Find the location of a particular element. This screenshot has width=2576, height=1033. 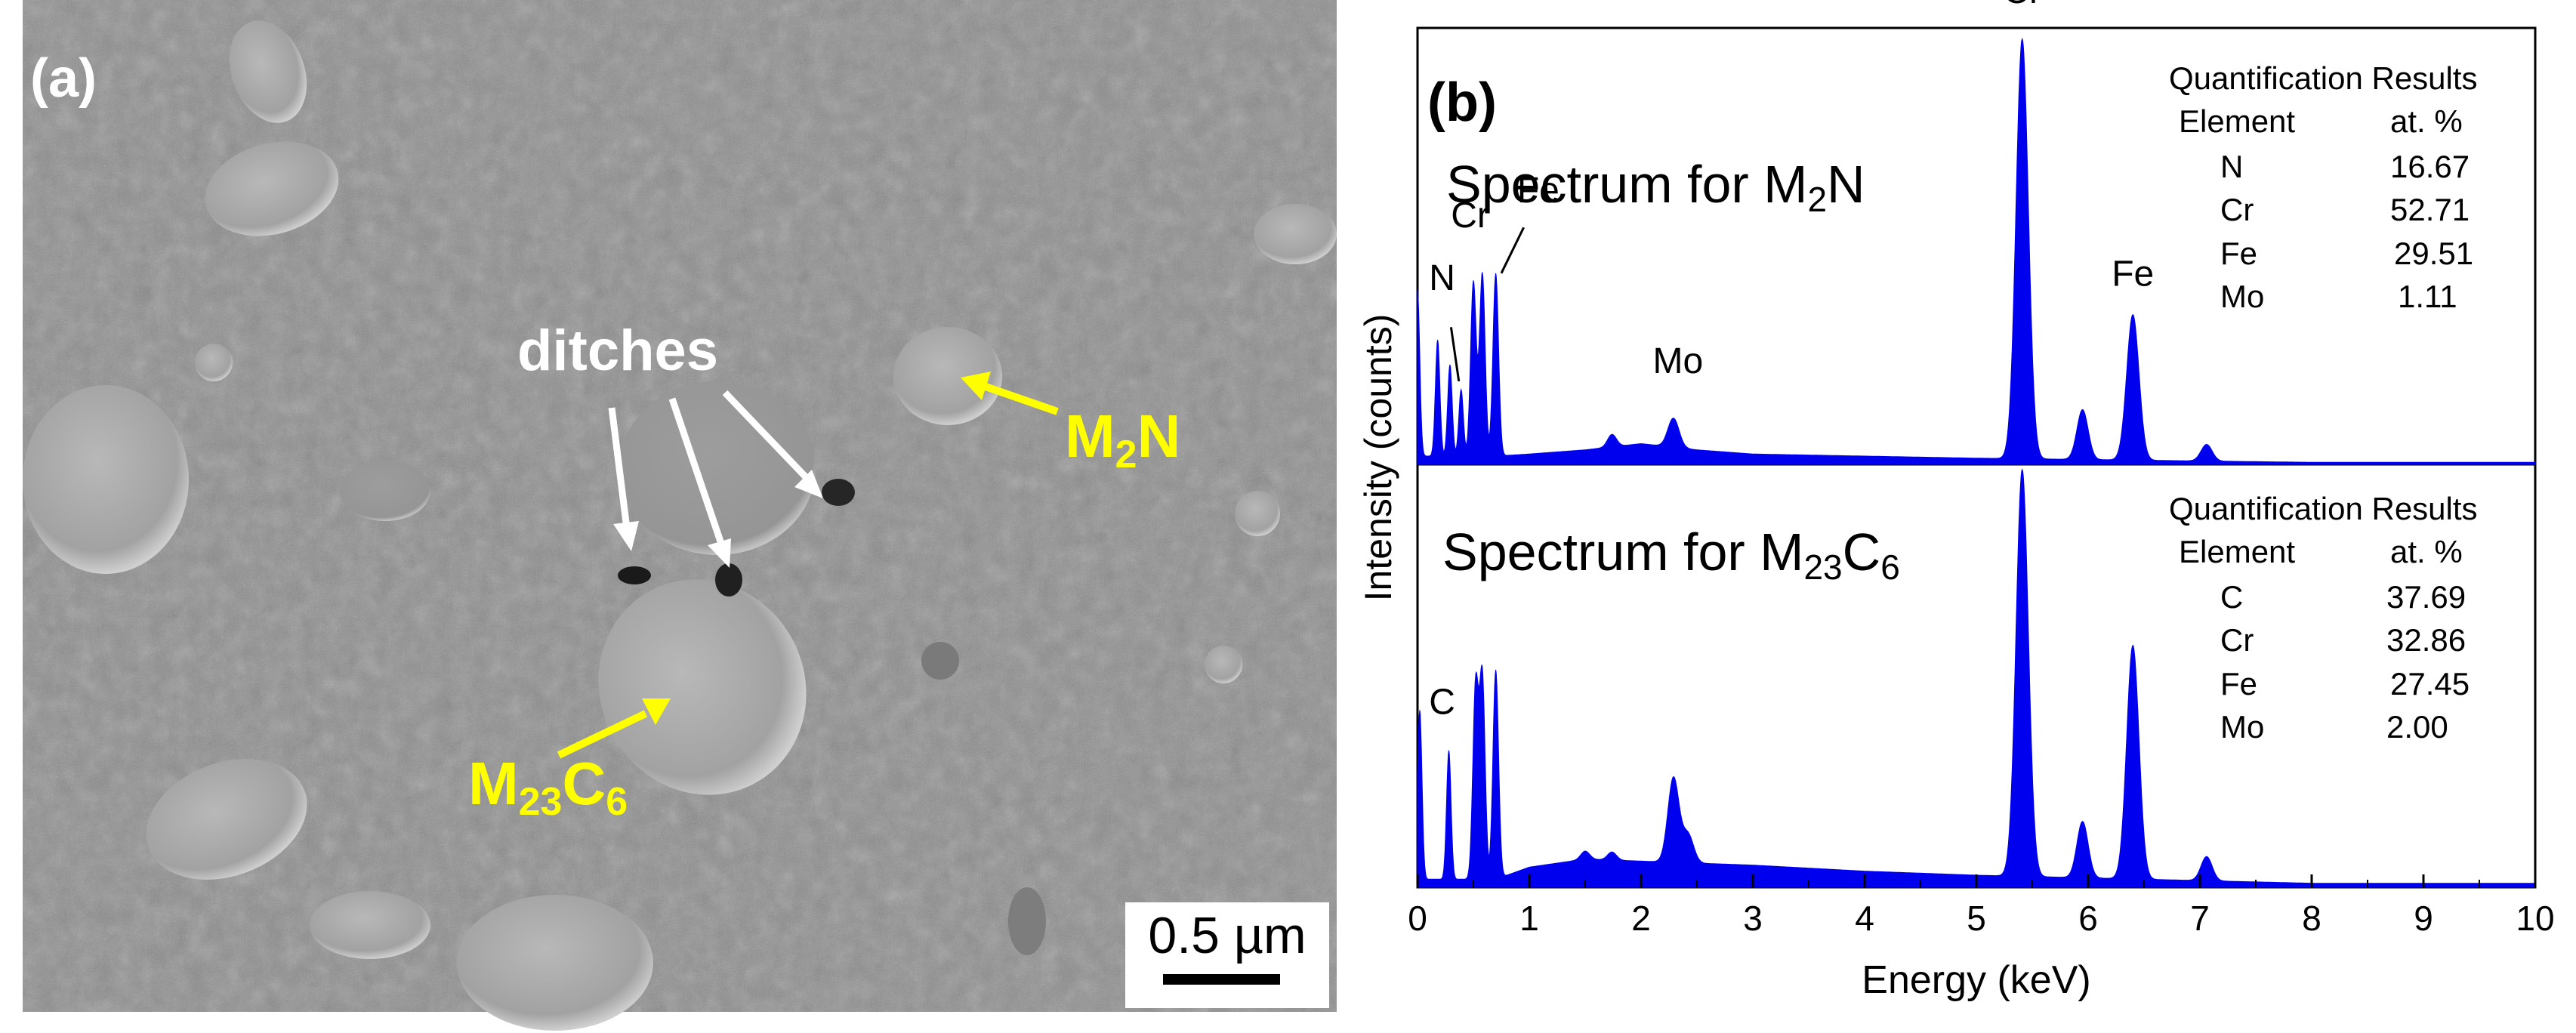

scale-bar-label: 0.5 µm is located at coordinates (1227, 935).